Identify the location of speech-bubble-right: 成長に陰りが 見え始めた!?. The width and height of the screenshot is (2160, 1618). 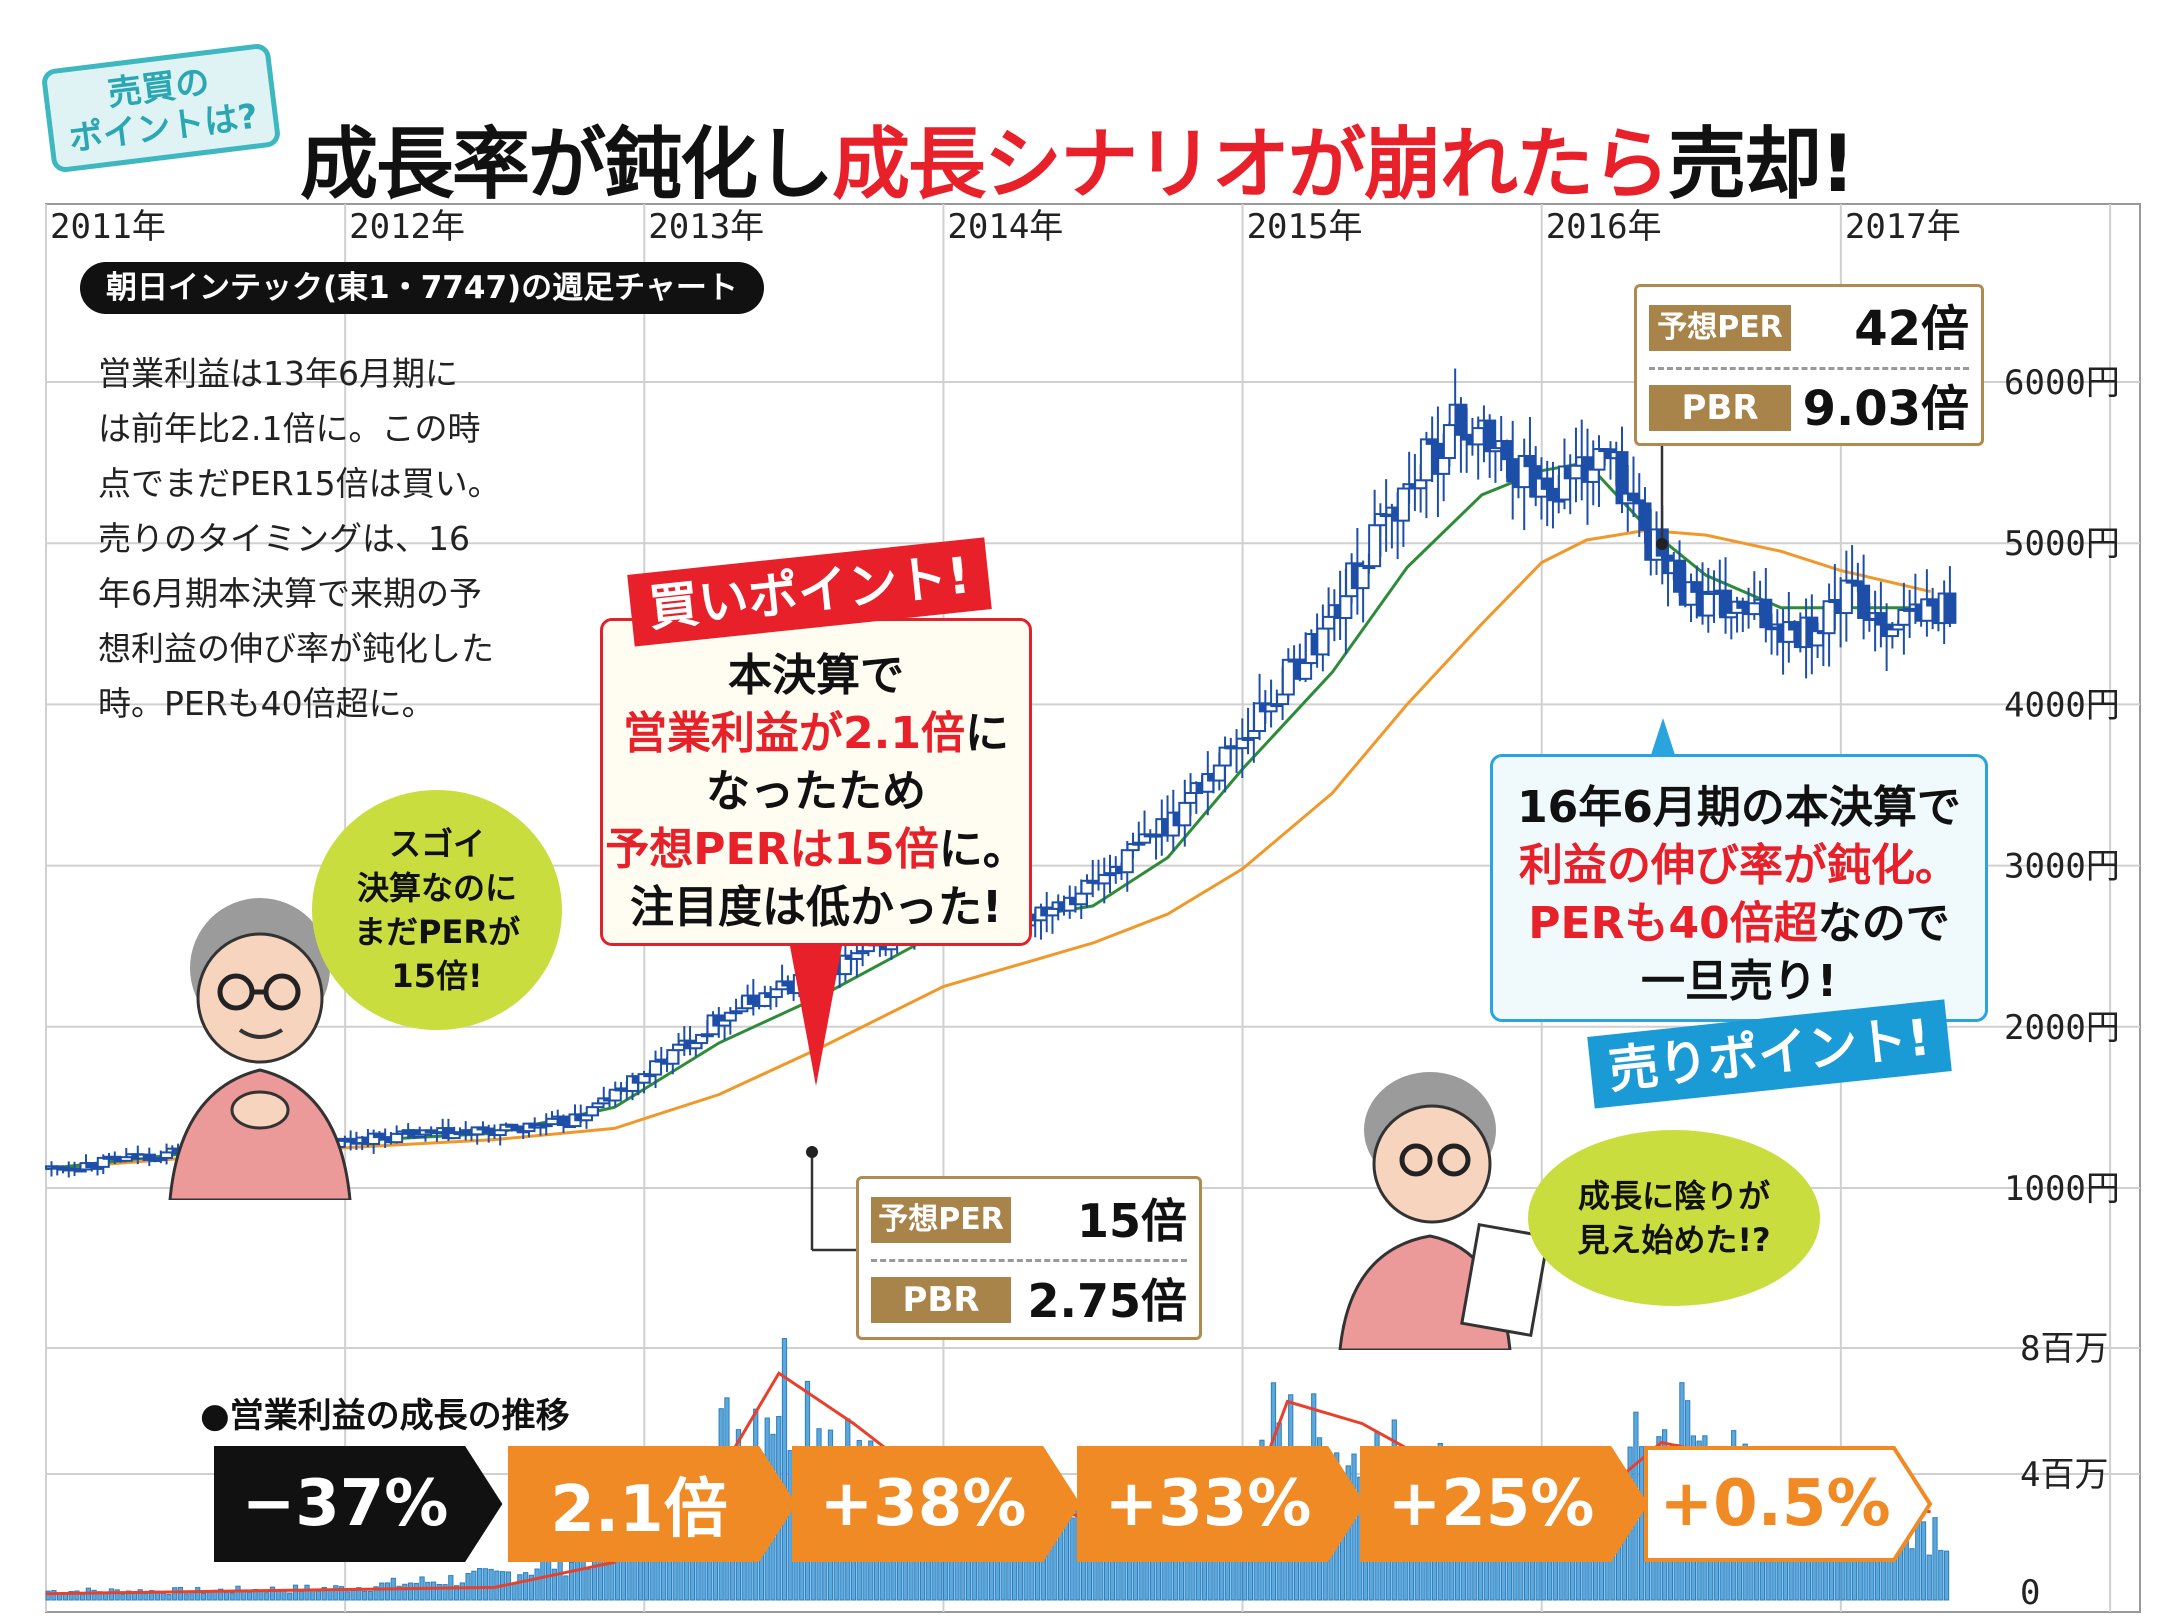
(1674, 1218).